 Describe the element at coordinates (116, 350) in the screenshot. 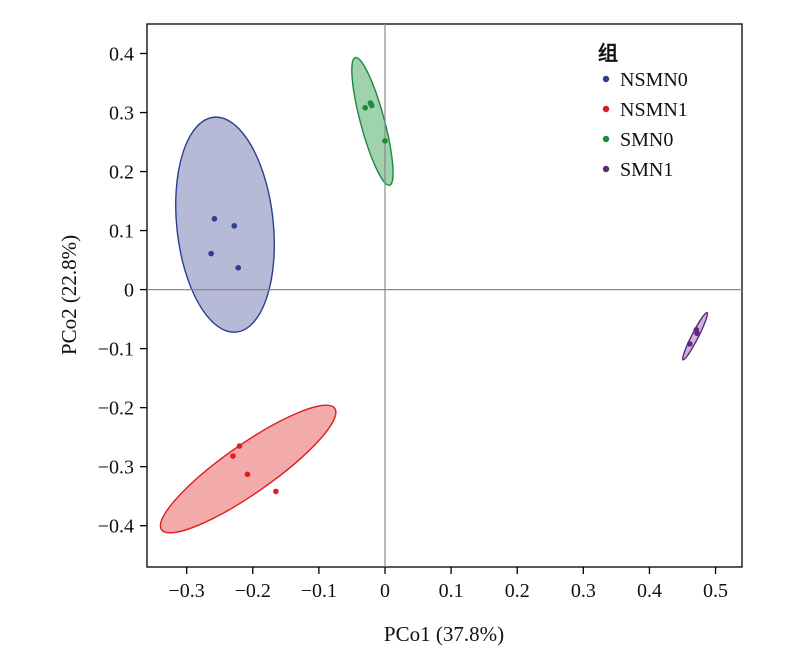

I see `y-tick-label: −0.1` at that location.